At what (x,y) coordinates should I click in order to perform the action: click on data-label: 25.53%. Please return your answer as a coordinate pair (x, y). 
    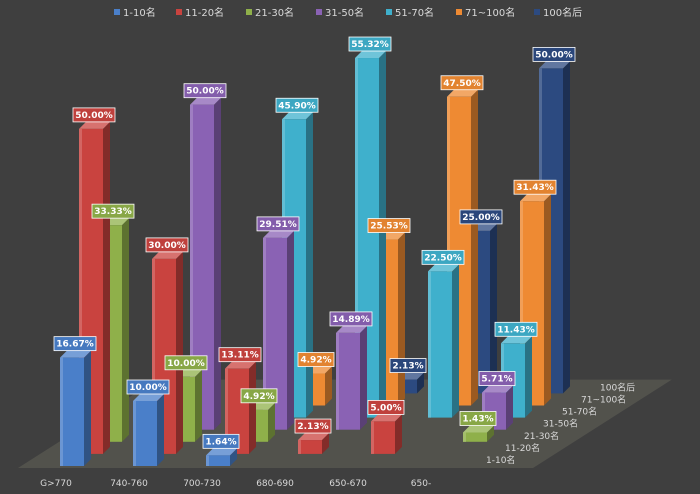
    Looking at the image, I should click on (389, 225).